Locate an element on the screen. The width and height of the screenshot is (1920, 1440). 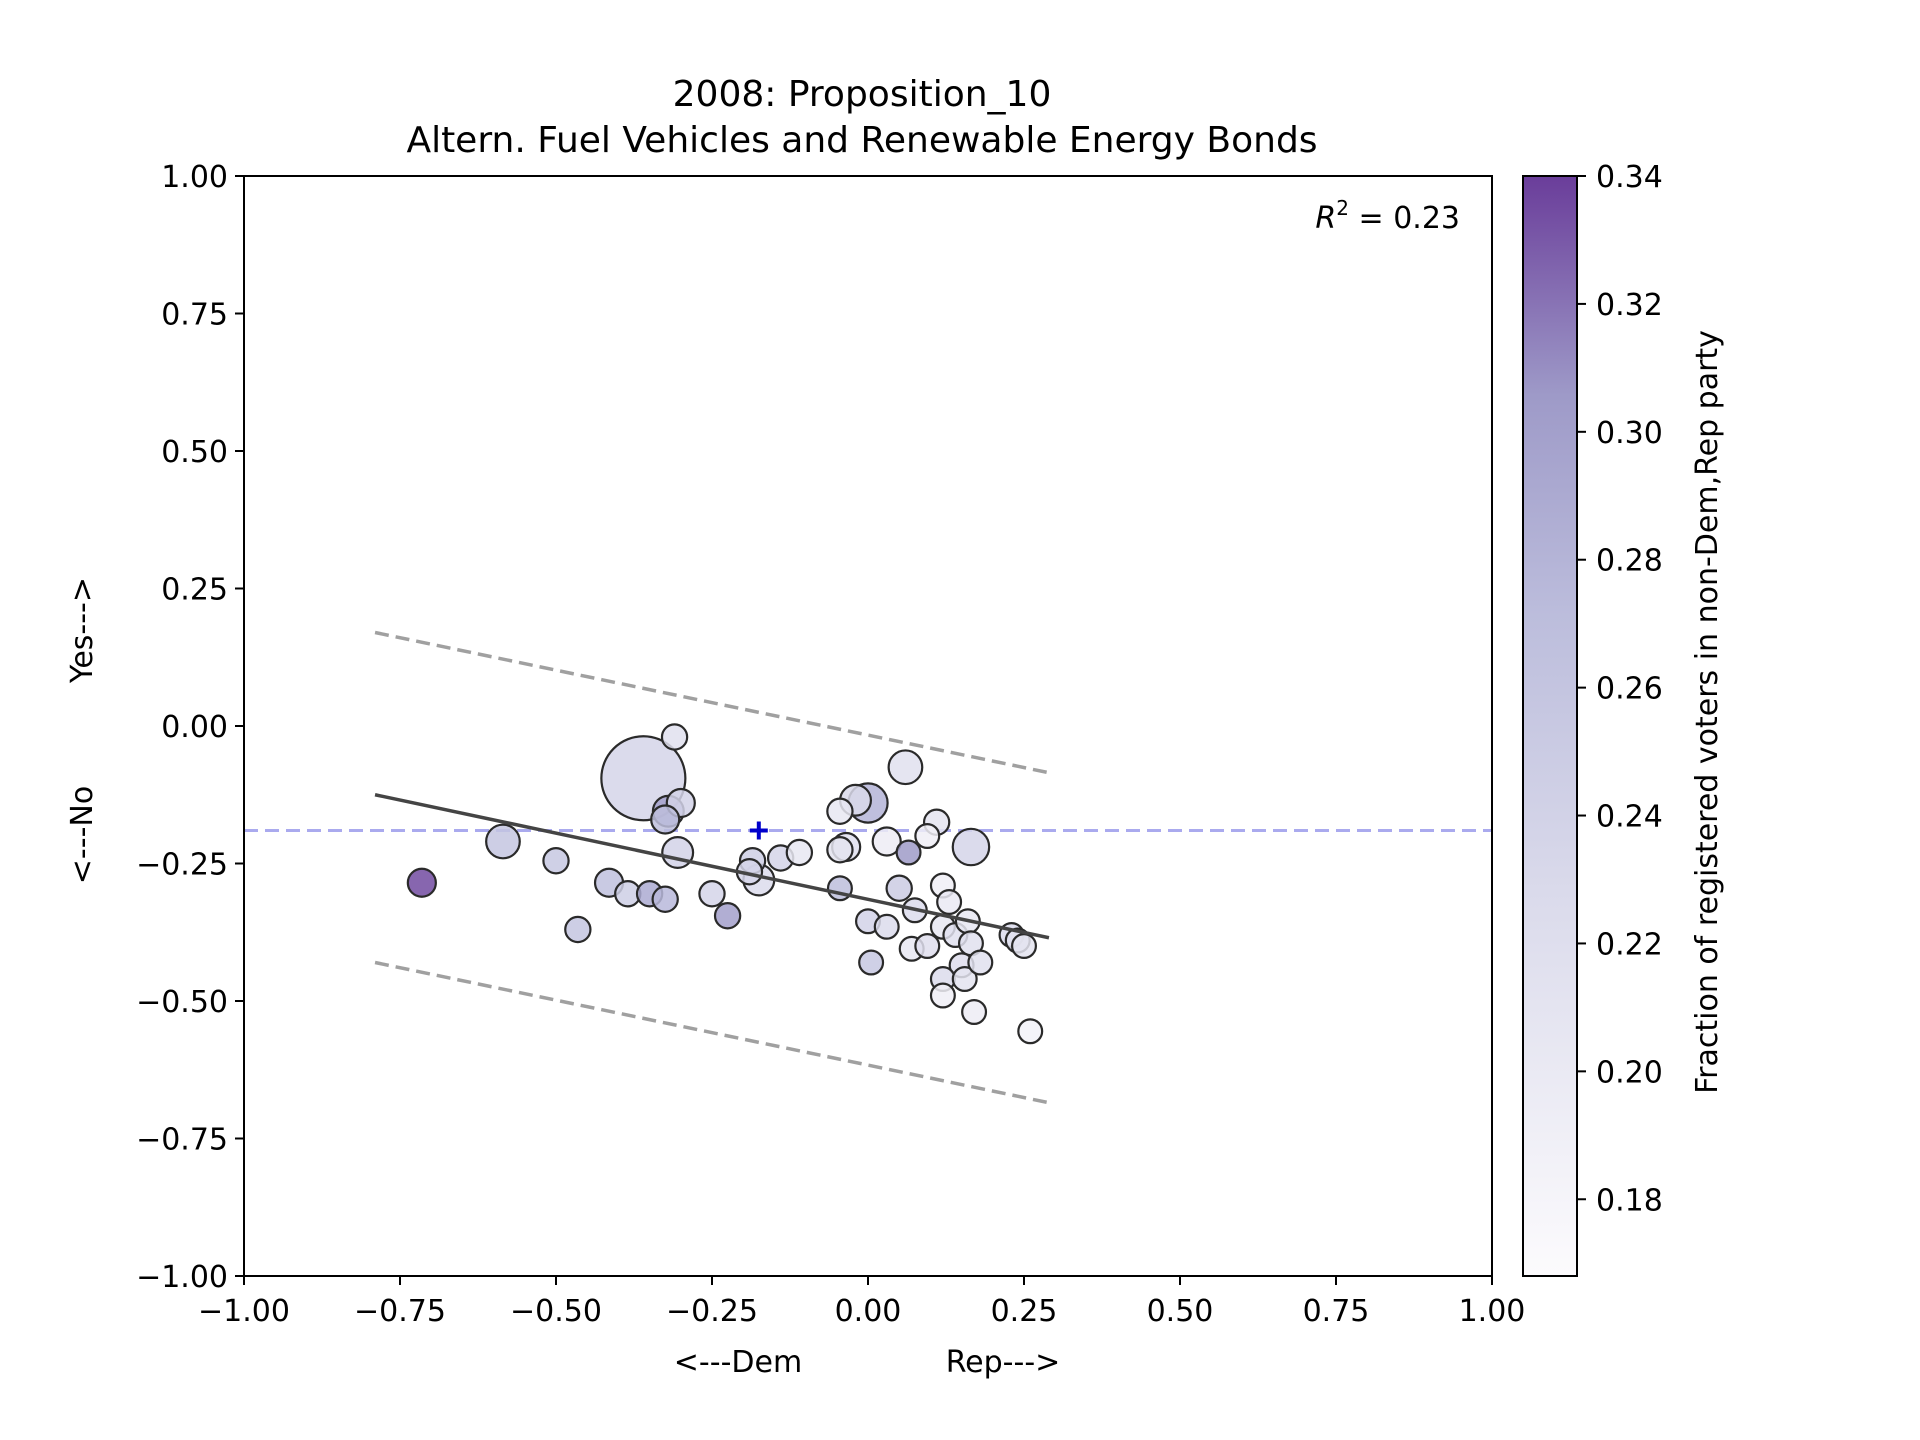
upper-bound-line is located at coordinates (712, 702).